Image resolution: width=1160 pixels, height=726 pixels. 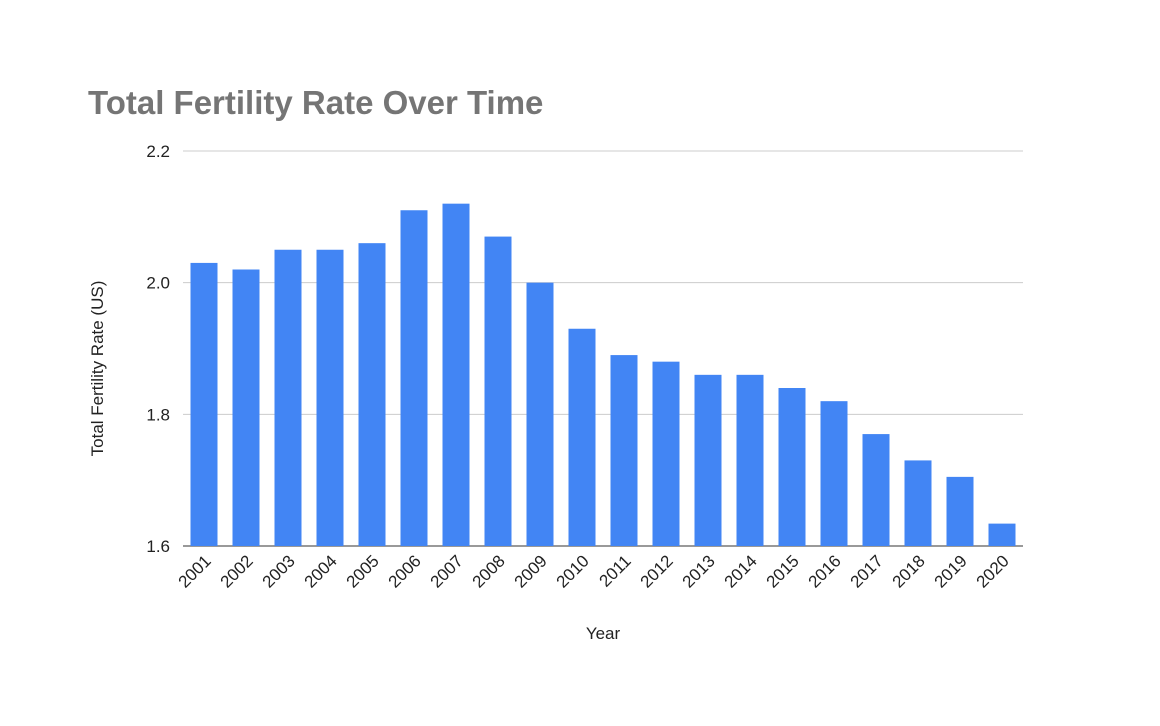 What do you see at coordinates (158, 546) in the screenshot?
I see `y-tick-label: 1.6` at bounding box center [158, 546].